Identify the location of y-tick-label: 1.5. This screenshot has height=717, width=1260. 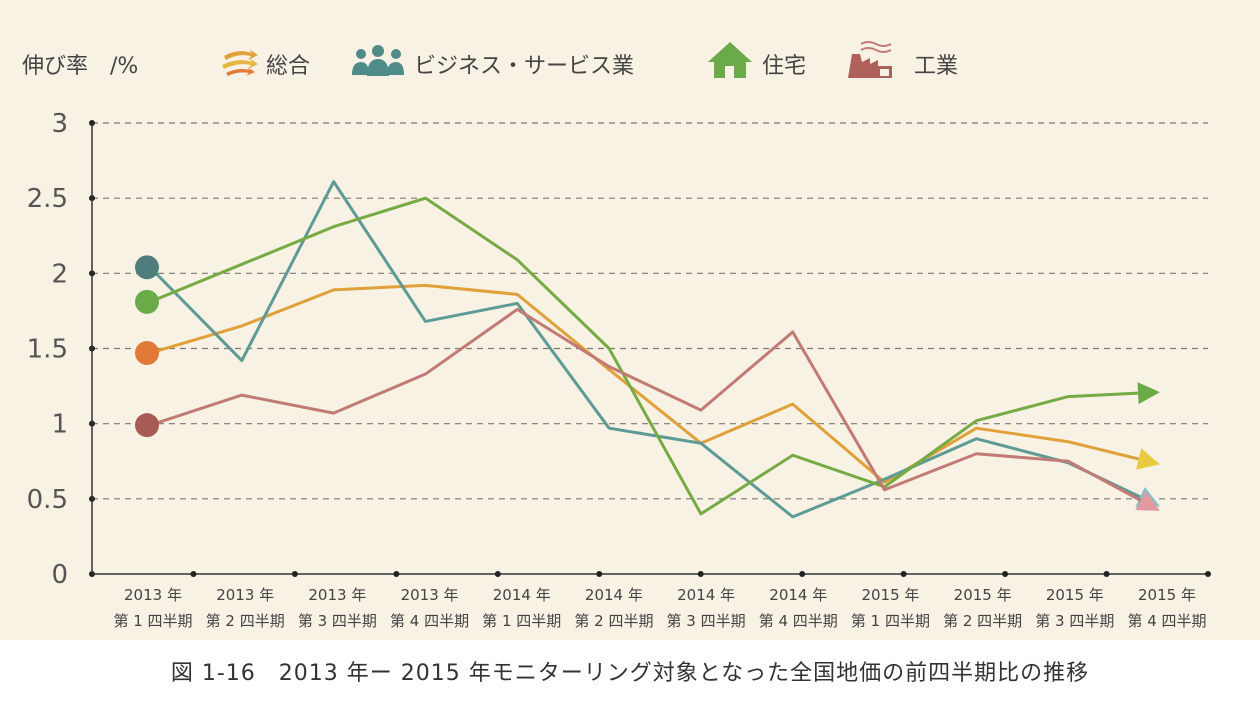
(47, 350).